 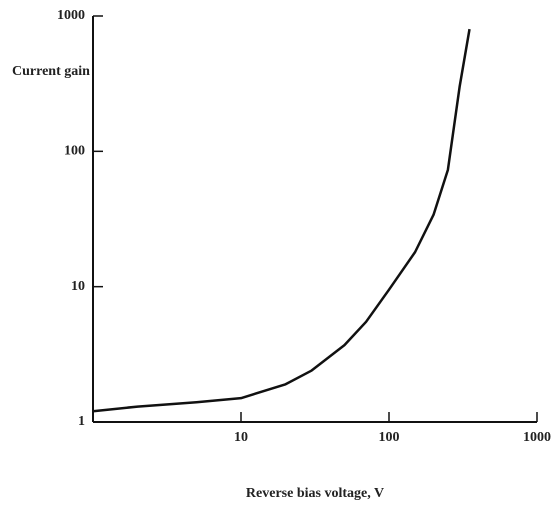 I want to click on x-axis-label: Reverse bias voltage, V, so click(x=315, y=493).